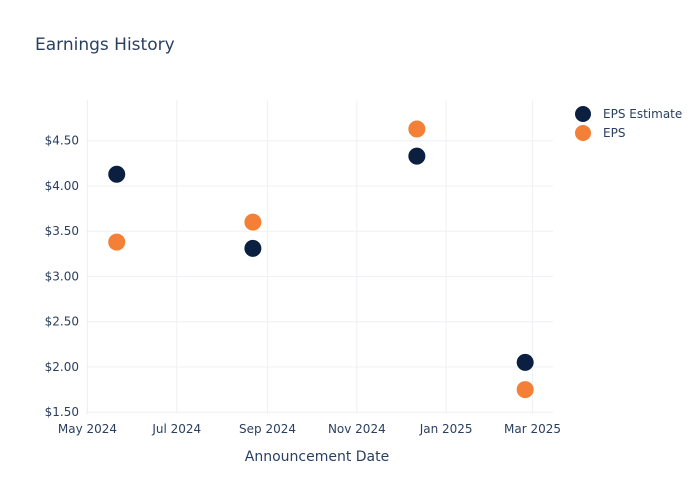  What do you see at coordinates (628, 123) in the screenshot?
I see `legend: EPS Estimate EPS` at bounding box center [628, 123].